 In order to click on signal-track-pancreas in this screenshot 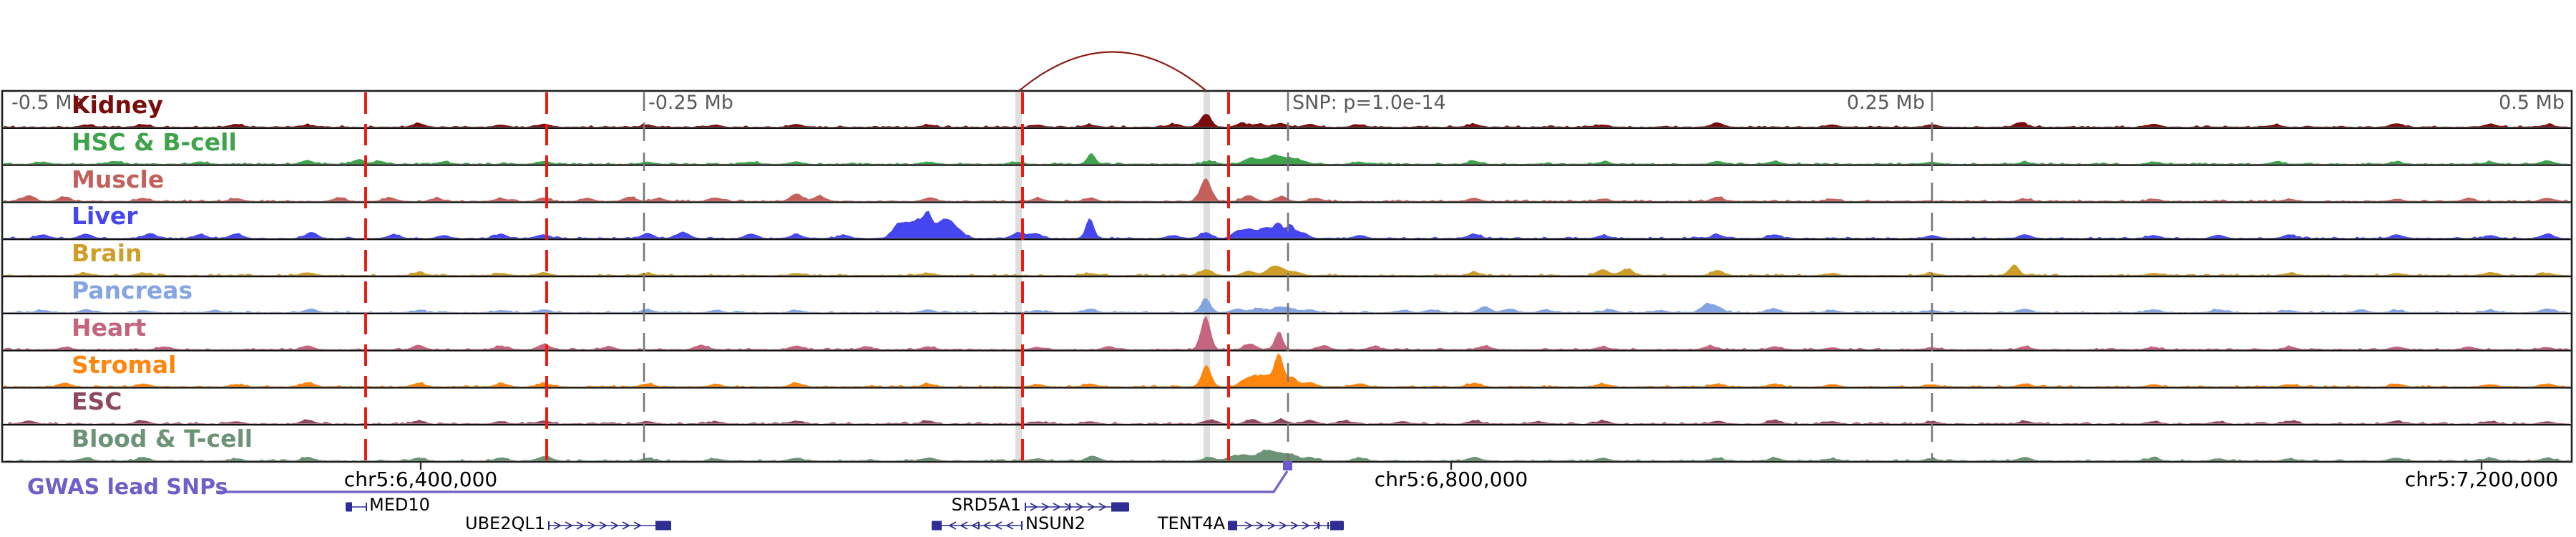, I will do `click(1286, 305)`.